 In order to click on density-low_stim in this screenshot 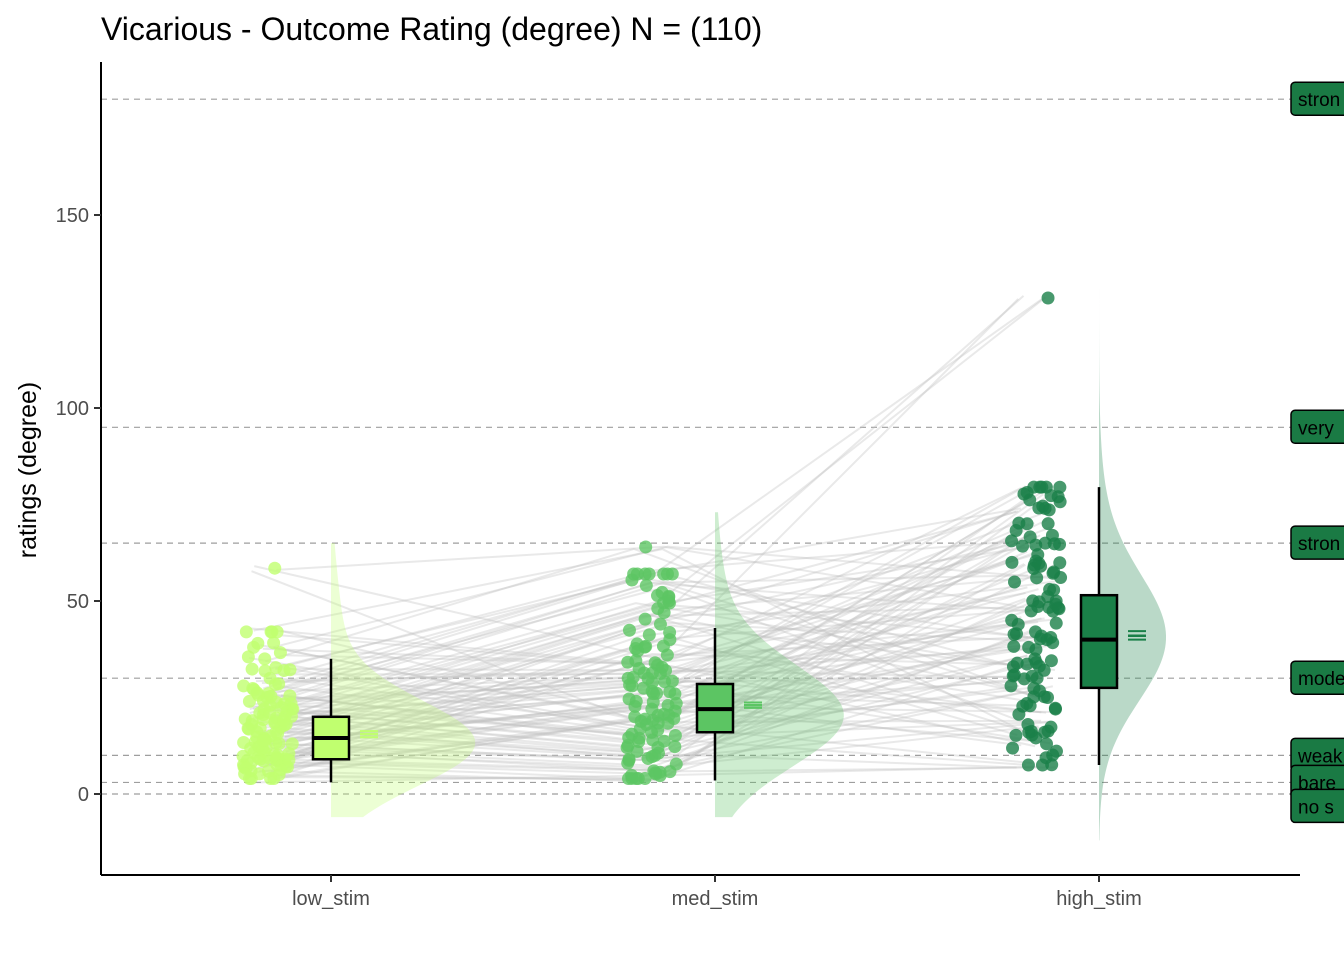, I will do `click(403, 680)`.